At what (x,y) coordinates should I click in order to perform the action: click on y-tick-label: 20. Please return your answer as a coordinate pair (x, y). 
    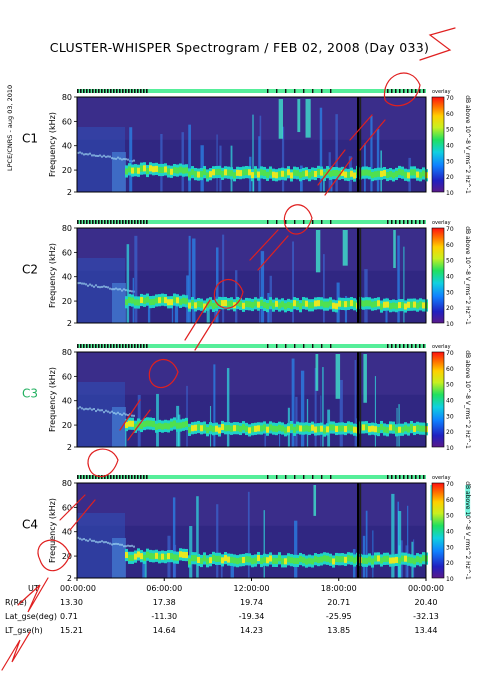
    Looking at the image, I should click on (67, 170).